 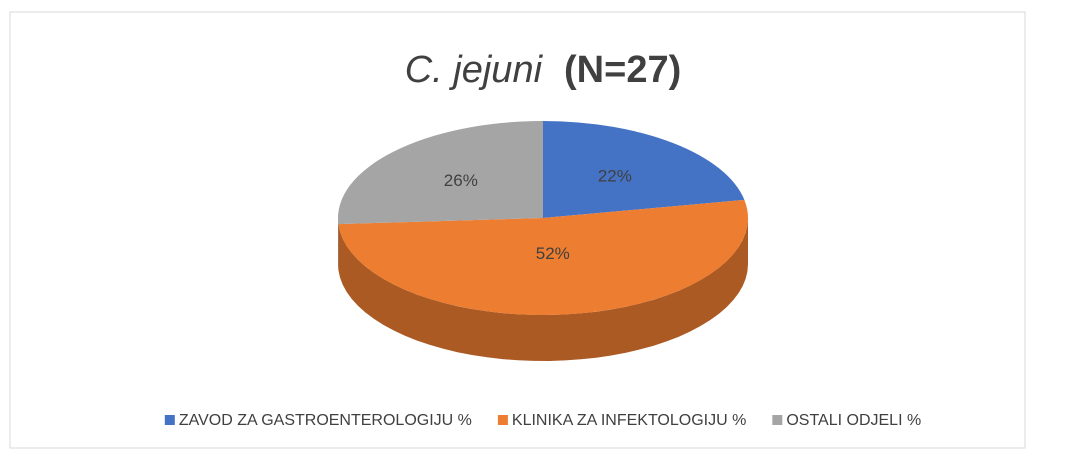 What do you see at coordinates (474, 70) in the screenshot?
I see `title-organism: C. jejuni` at bounding box center [474, 70].